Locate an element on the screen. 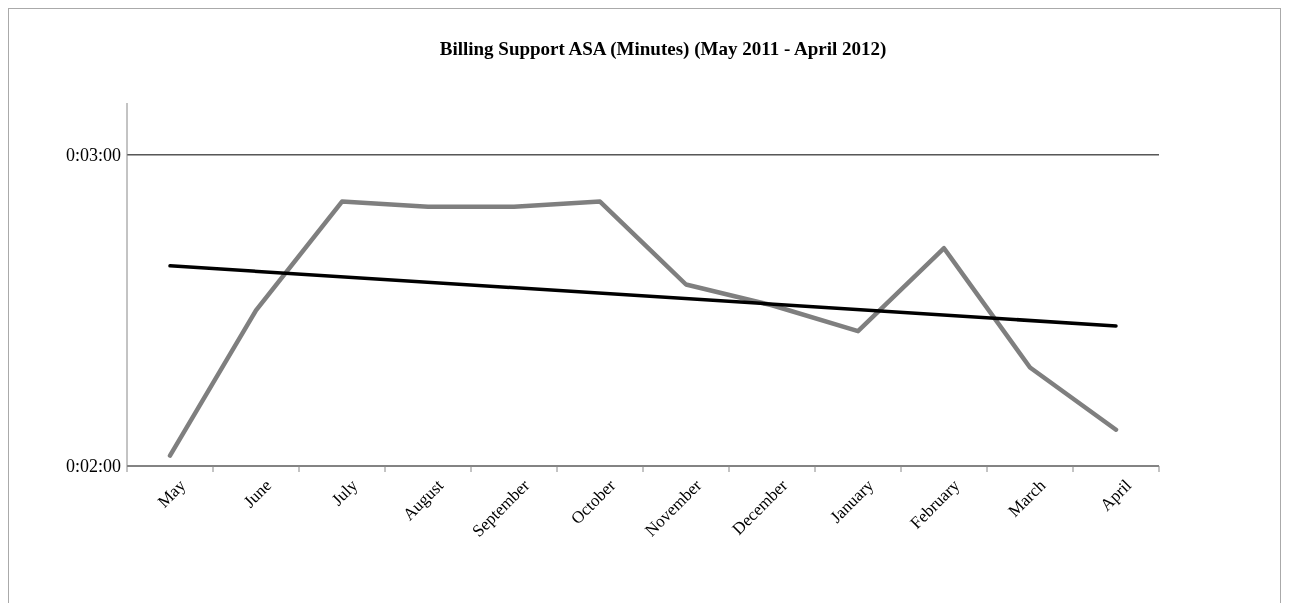 The height and width of the screenshot is (611, 1289). y-tick-label: 0:03:00 is located at coordinates (93, 155).